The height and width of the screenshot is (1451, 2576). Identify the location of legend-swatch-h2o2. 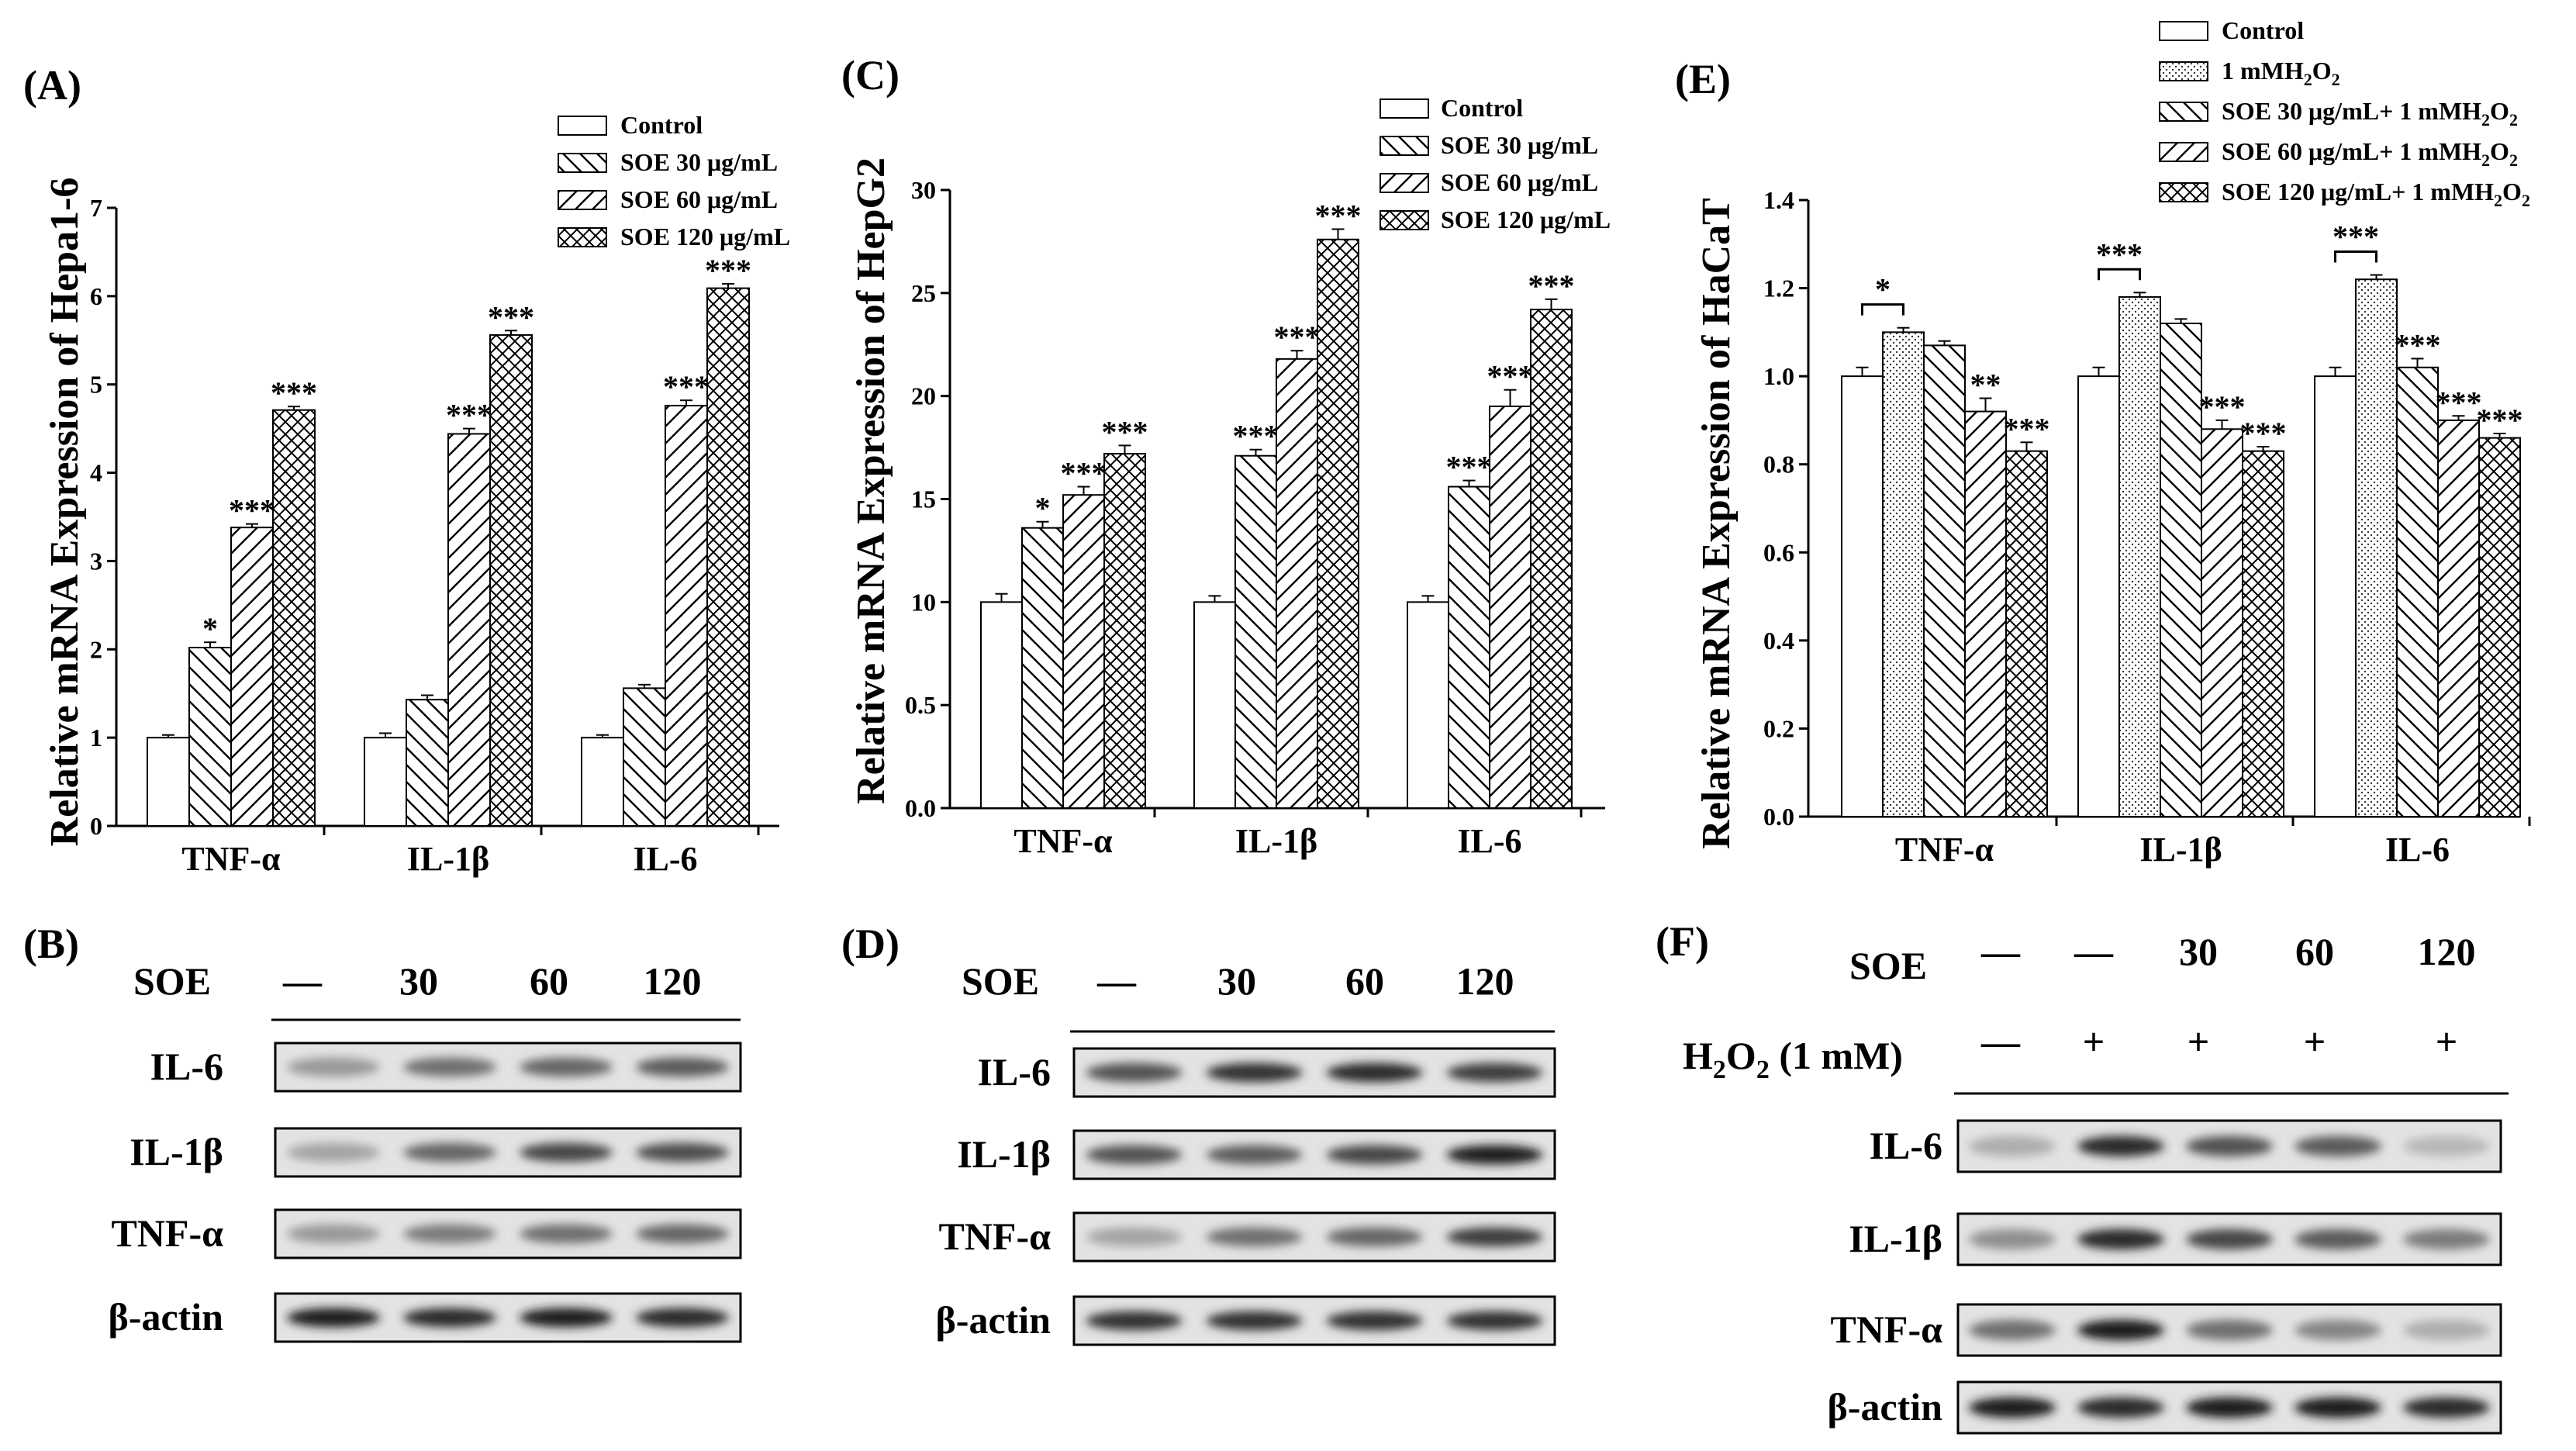
(2184, 71).